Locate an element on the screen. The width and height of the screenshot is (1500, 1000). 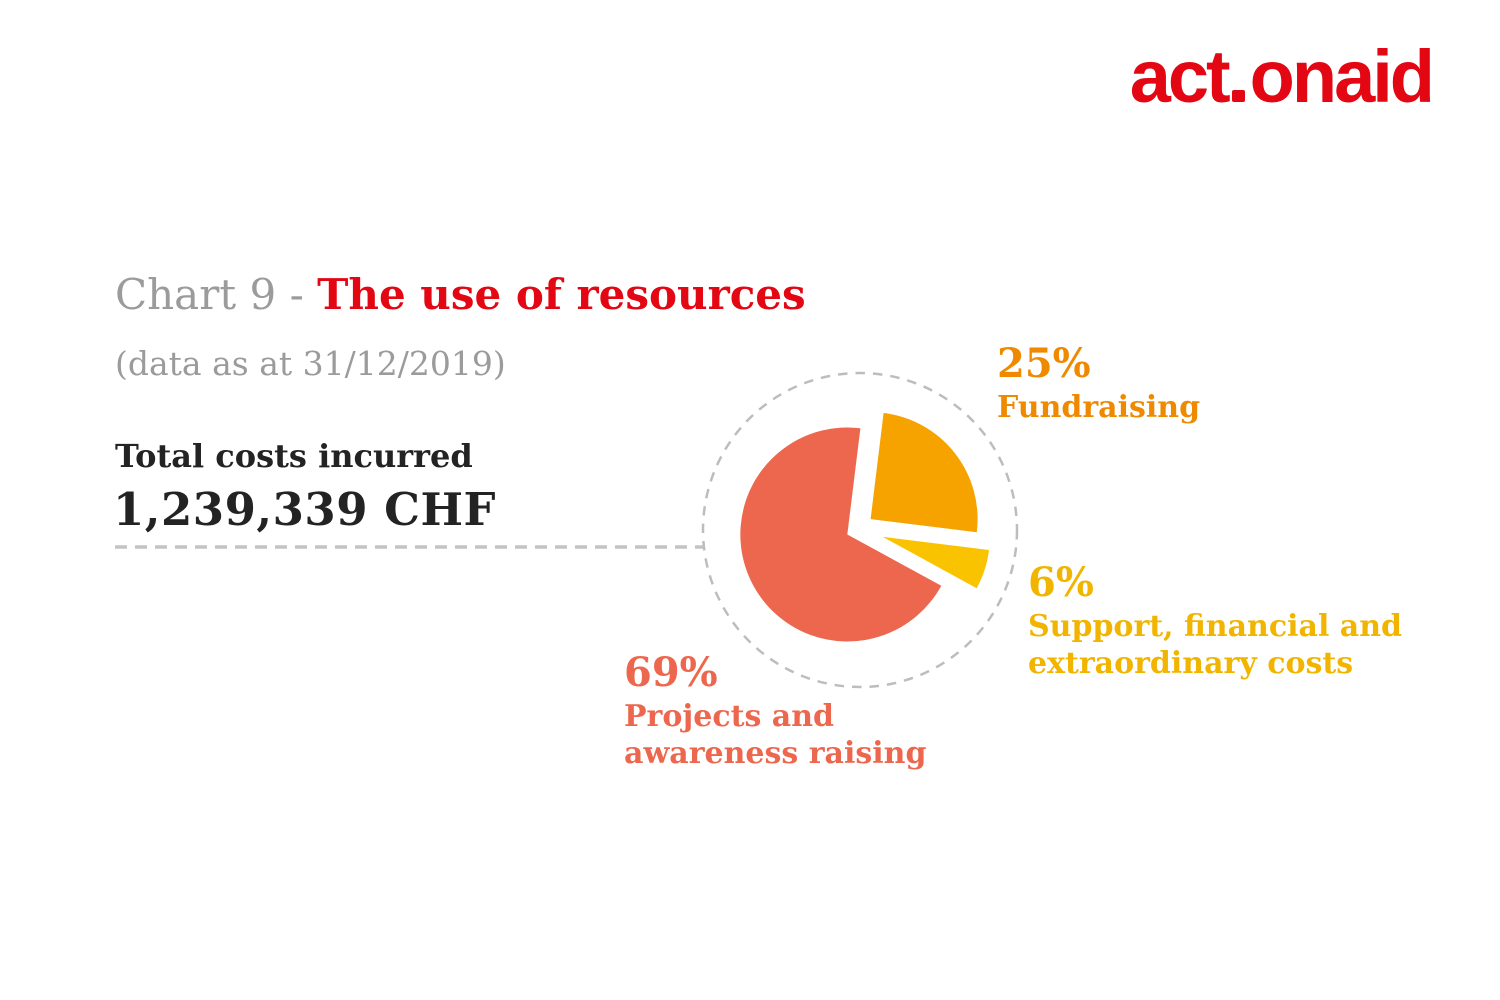
logo-exclamation-i-icon is located at coordinates (1238, 93).